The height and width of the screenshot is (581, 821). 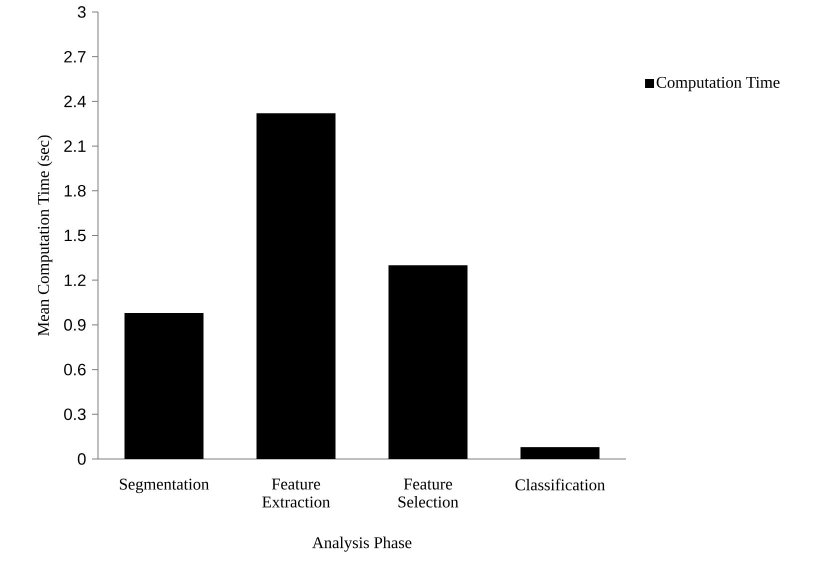 I want to click on y-tick-label: 0.9, so click(x=75, y=325).